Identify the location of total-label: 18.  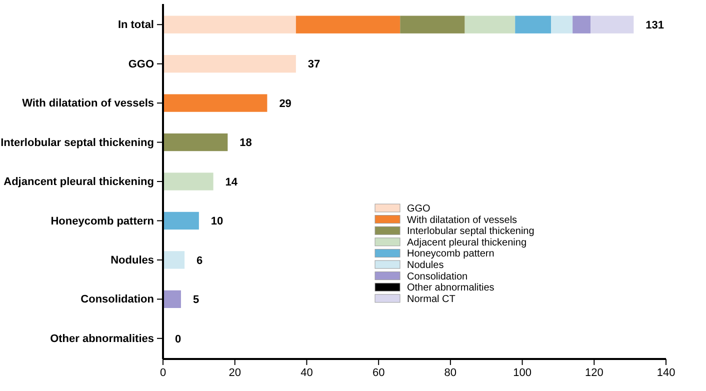
(246, 143).